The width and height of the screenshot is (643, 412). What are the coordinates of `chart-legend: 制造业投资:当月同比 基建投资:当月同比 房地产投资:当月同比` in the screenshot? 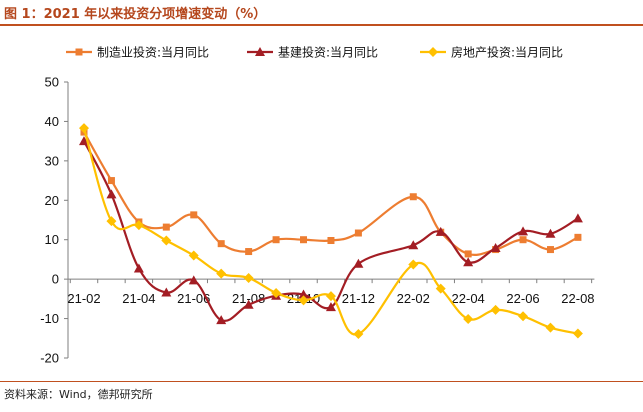 It's located at (314, 52).